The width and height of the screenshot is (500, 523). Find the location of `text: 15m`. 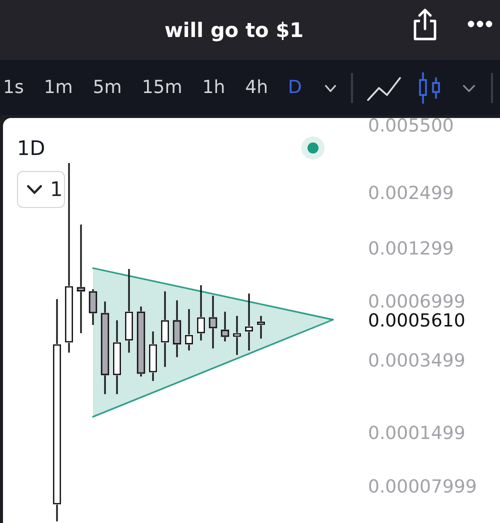

text: 15m is located at coordinates (162, 87).